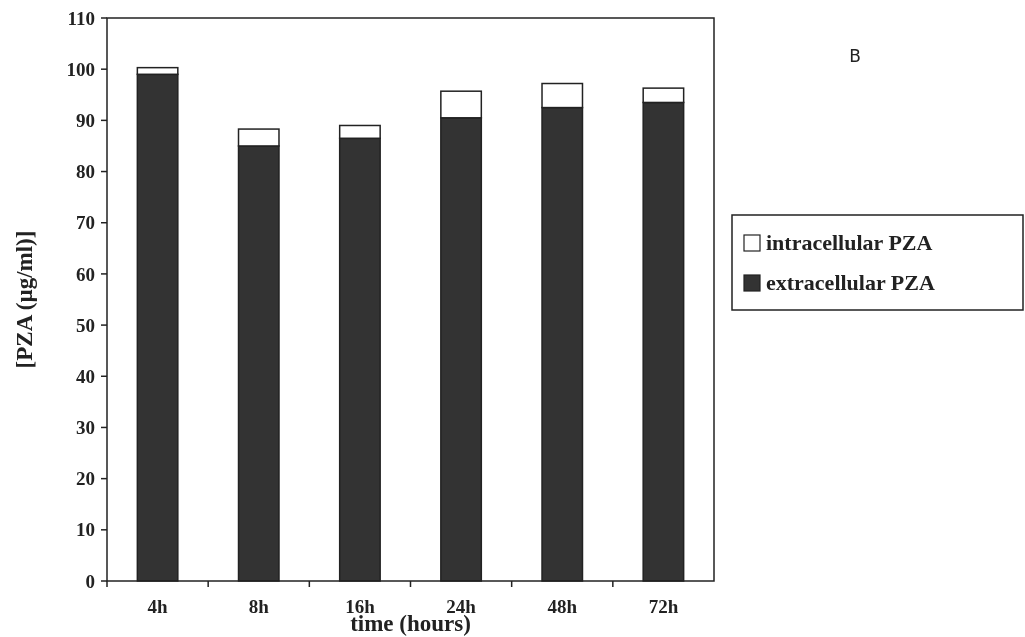 This screenshot has height=637, width=1025. Describe the element at coordinates (24, 299) in the screenshot. I see `y-axis-title: [PZA (µg/ml)]` at that location.